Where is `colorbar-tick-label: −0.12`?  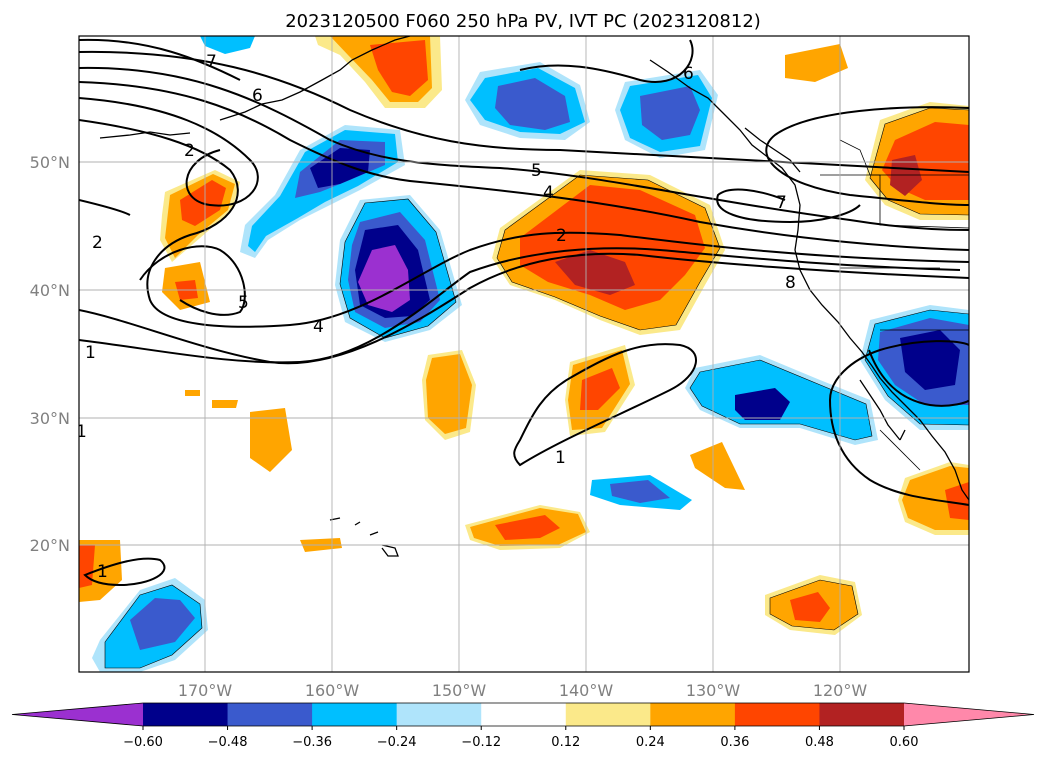
colorbar-tick-label: −0.12 is located at coordinates (481, 742).